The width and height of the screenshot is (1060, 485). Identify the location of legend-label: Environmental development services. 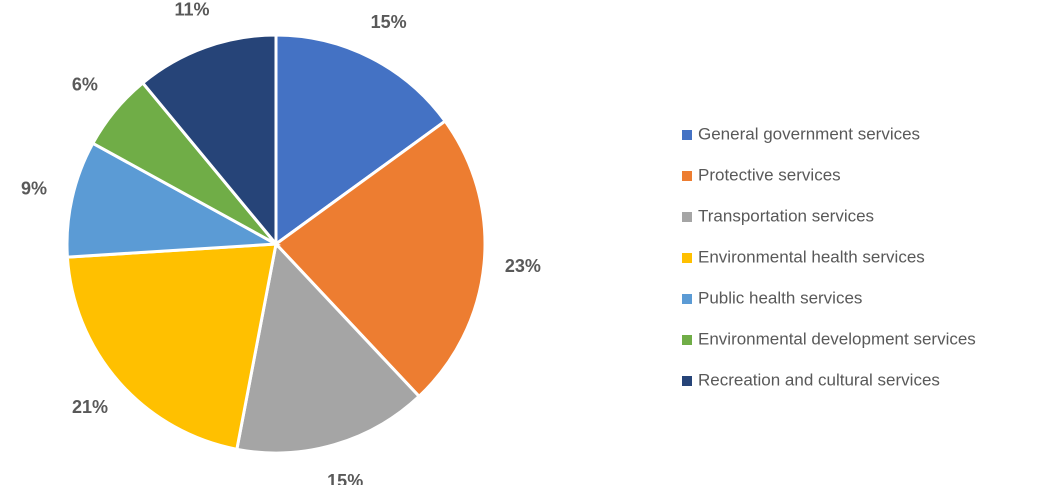
(837, 338).